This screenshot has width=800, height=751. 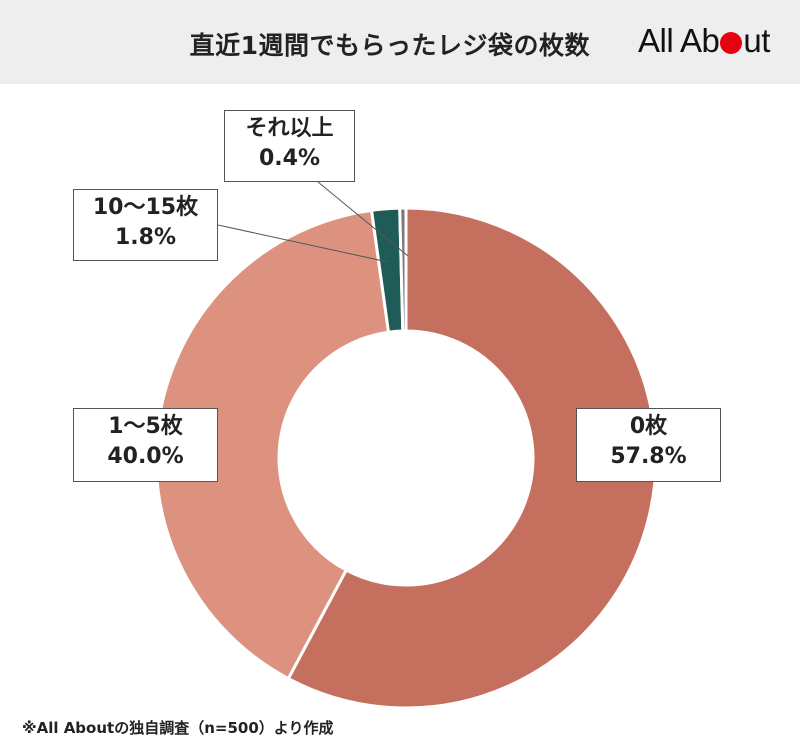 I want to click on label-0-mai-category: 0枚, so click(x=648, y=426).